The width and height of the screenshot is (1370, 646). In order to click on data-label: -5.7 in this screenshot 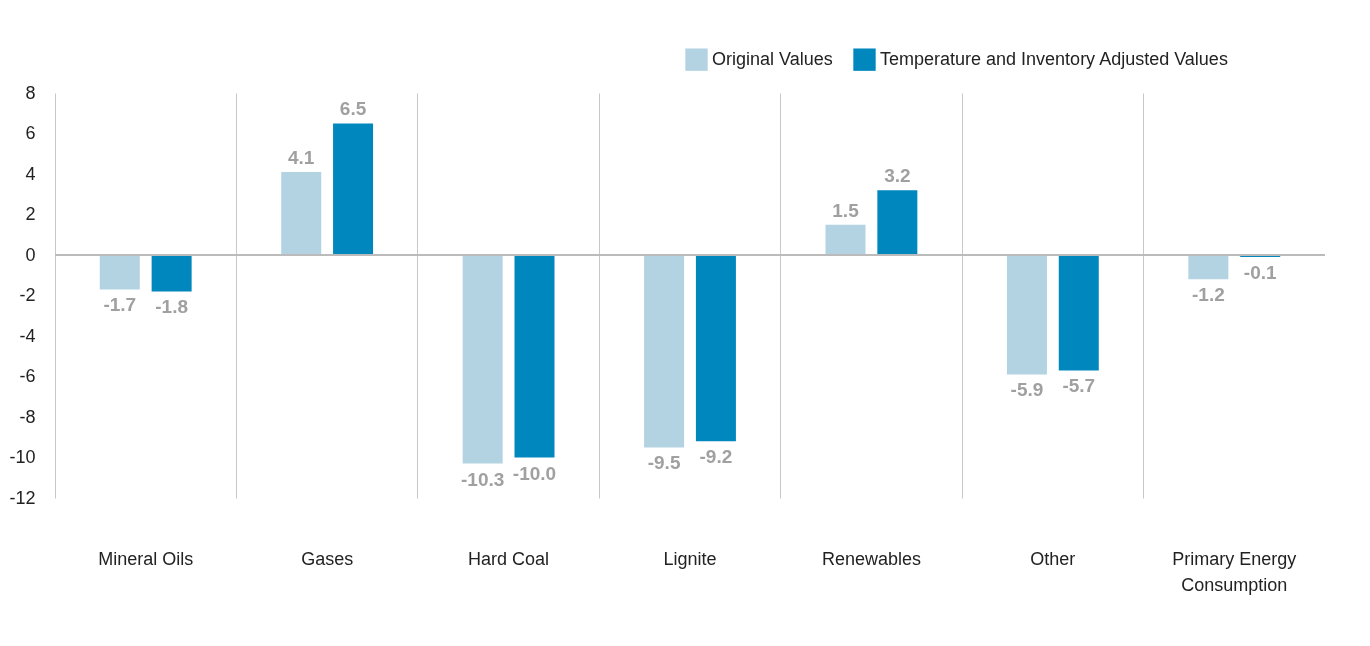, I will do `click(1079, 386)`.